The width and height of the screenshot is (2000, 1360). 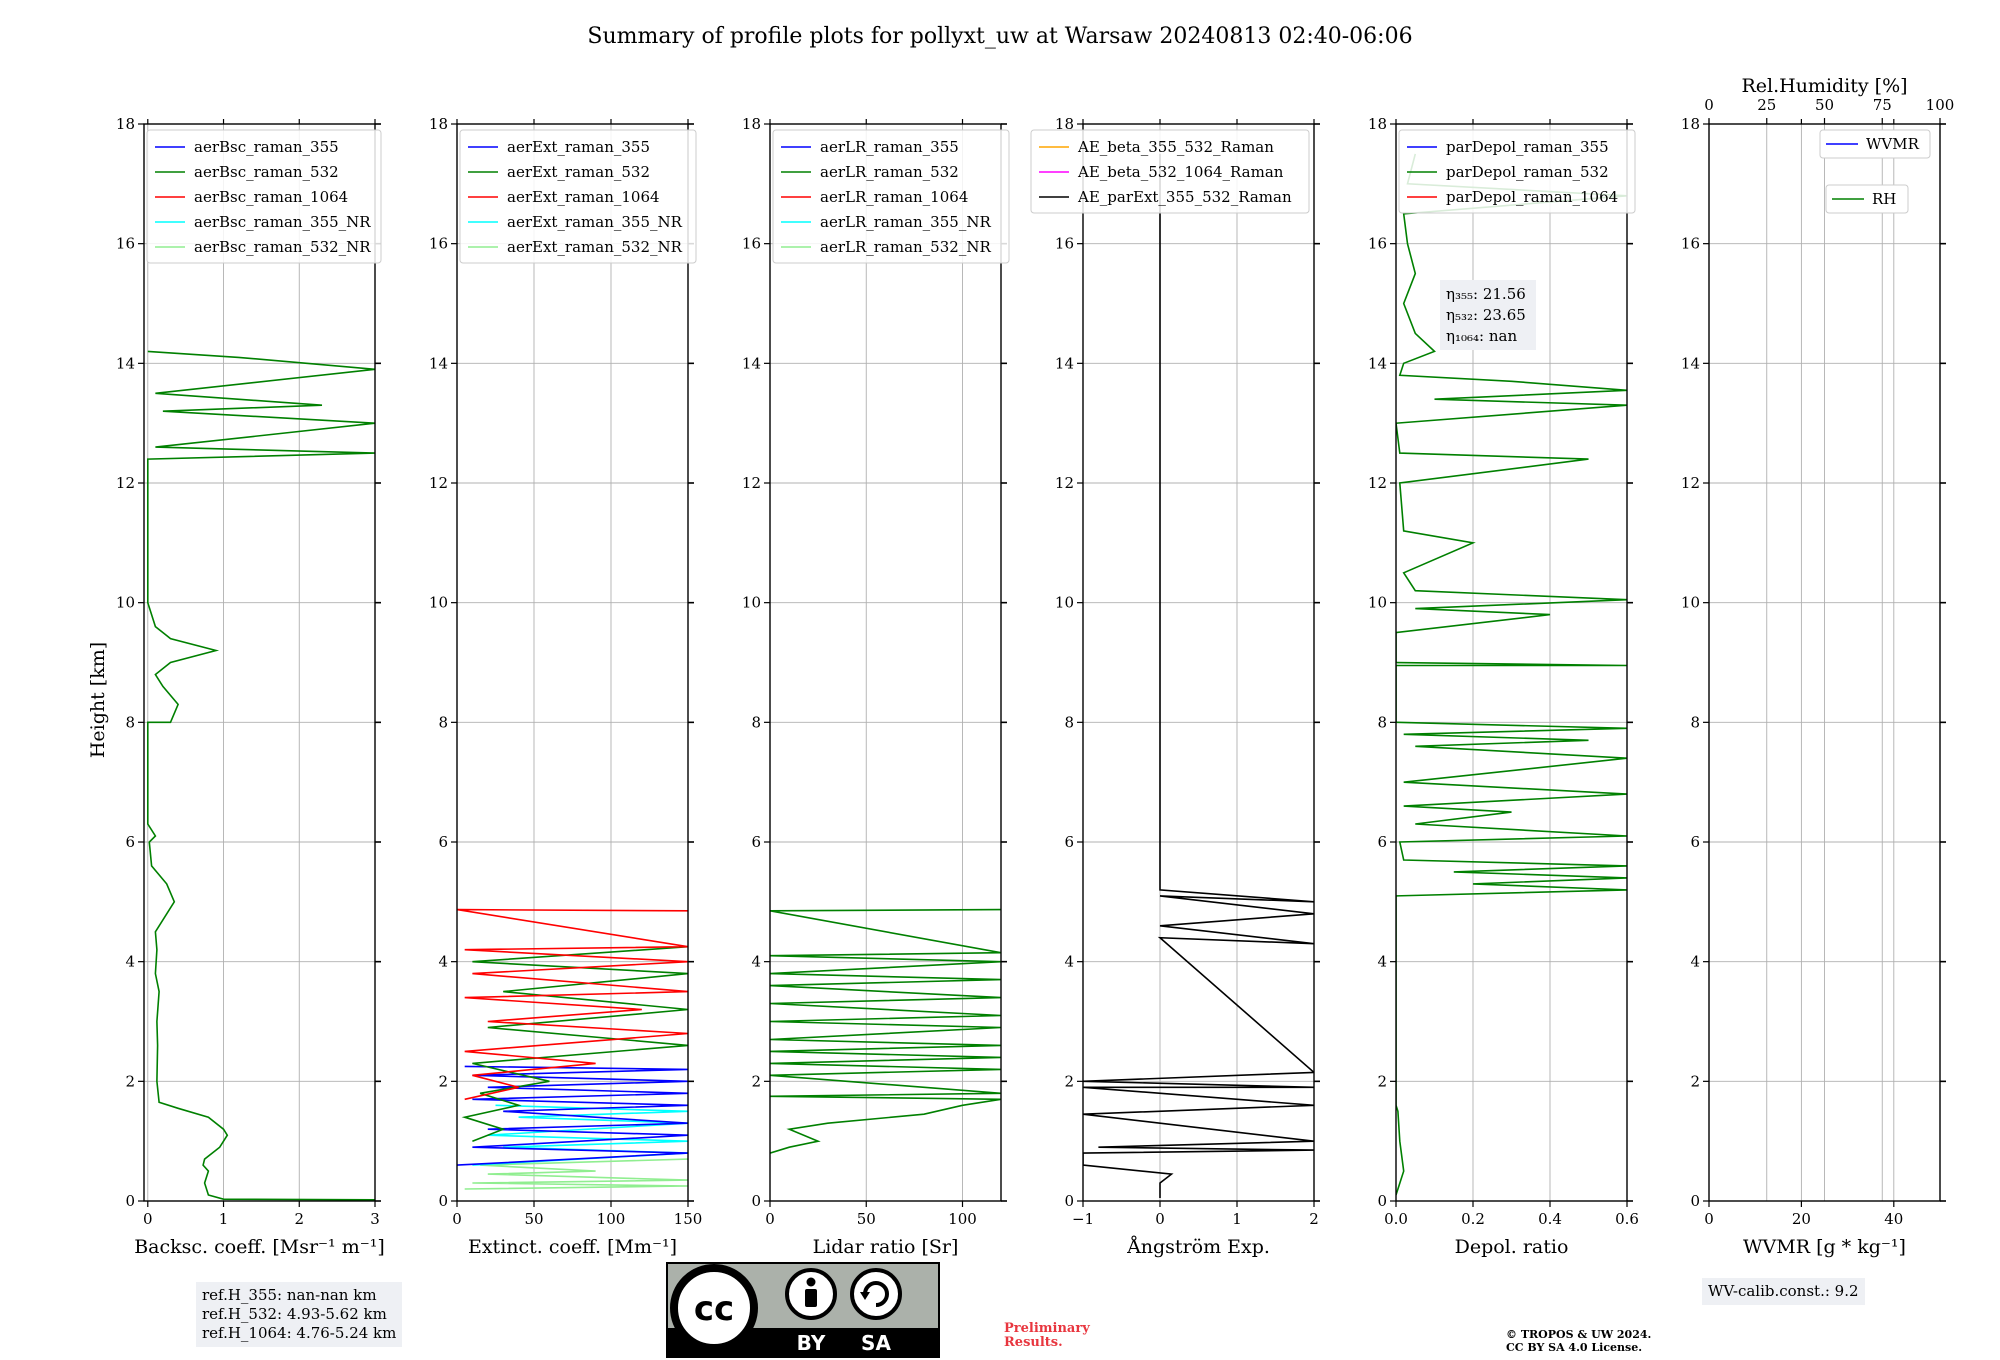 What do you see at coordinates (1940, 105) in the screenshot?
I see `x2-tick-label: 100` at bounding box center [1940, 105].